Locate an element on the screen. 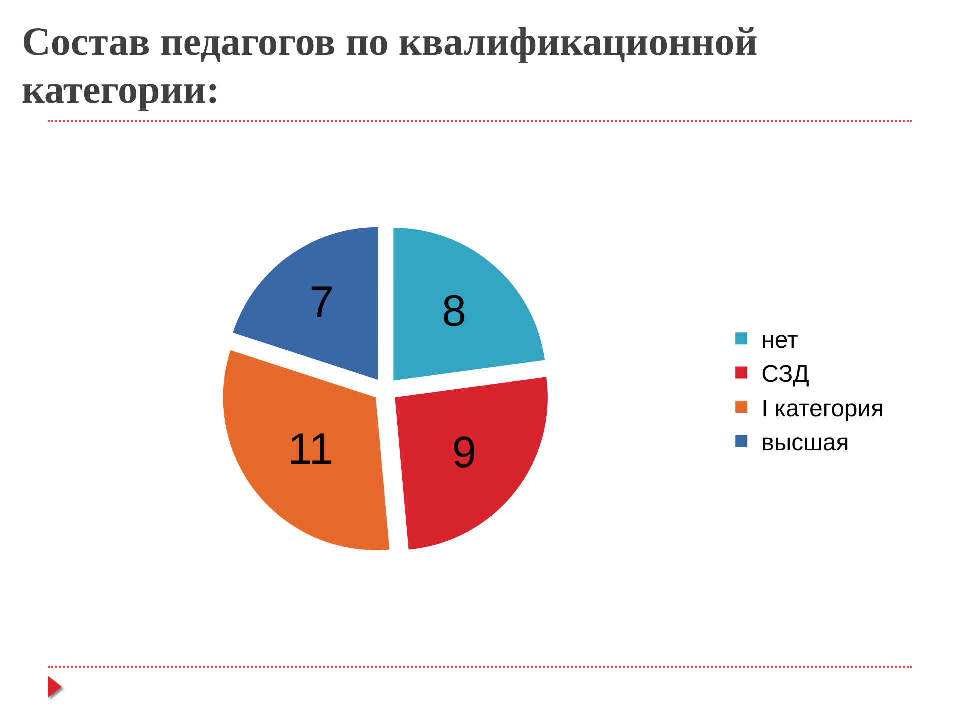 Image resolution: width=960 pixels, height=720 pixels. data-label: 9 is located at coordinates (464, 453).